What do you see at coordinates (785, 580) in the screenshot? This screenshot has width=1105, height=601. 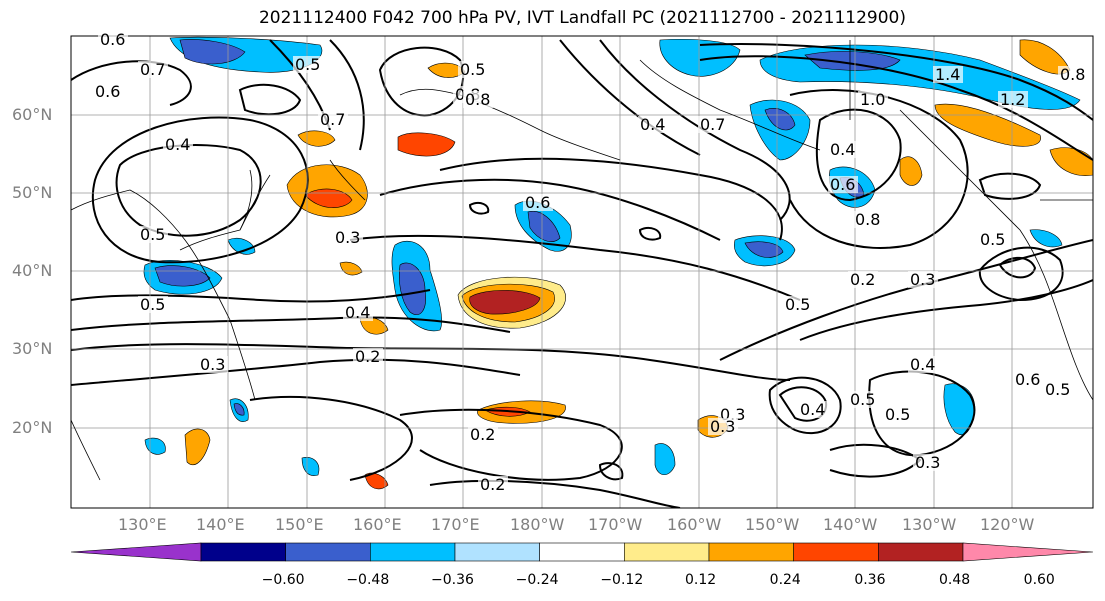 I see `colorbar-tick-label: 0.24` at bounding box center [785, 580].